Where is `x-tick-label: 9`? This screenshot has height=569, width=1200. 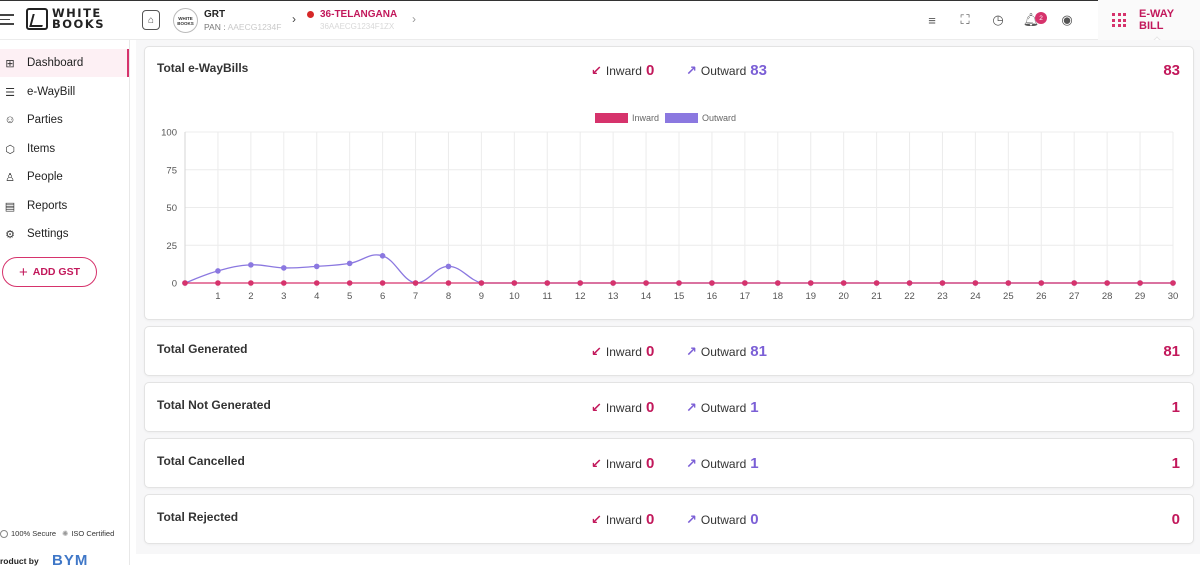 x-tick-label: 9 is located at coordinates (481, 296).